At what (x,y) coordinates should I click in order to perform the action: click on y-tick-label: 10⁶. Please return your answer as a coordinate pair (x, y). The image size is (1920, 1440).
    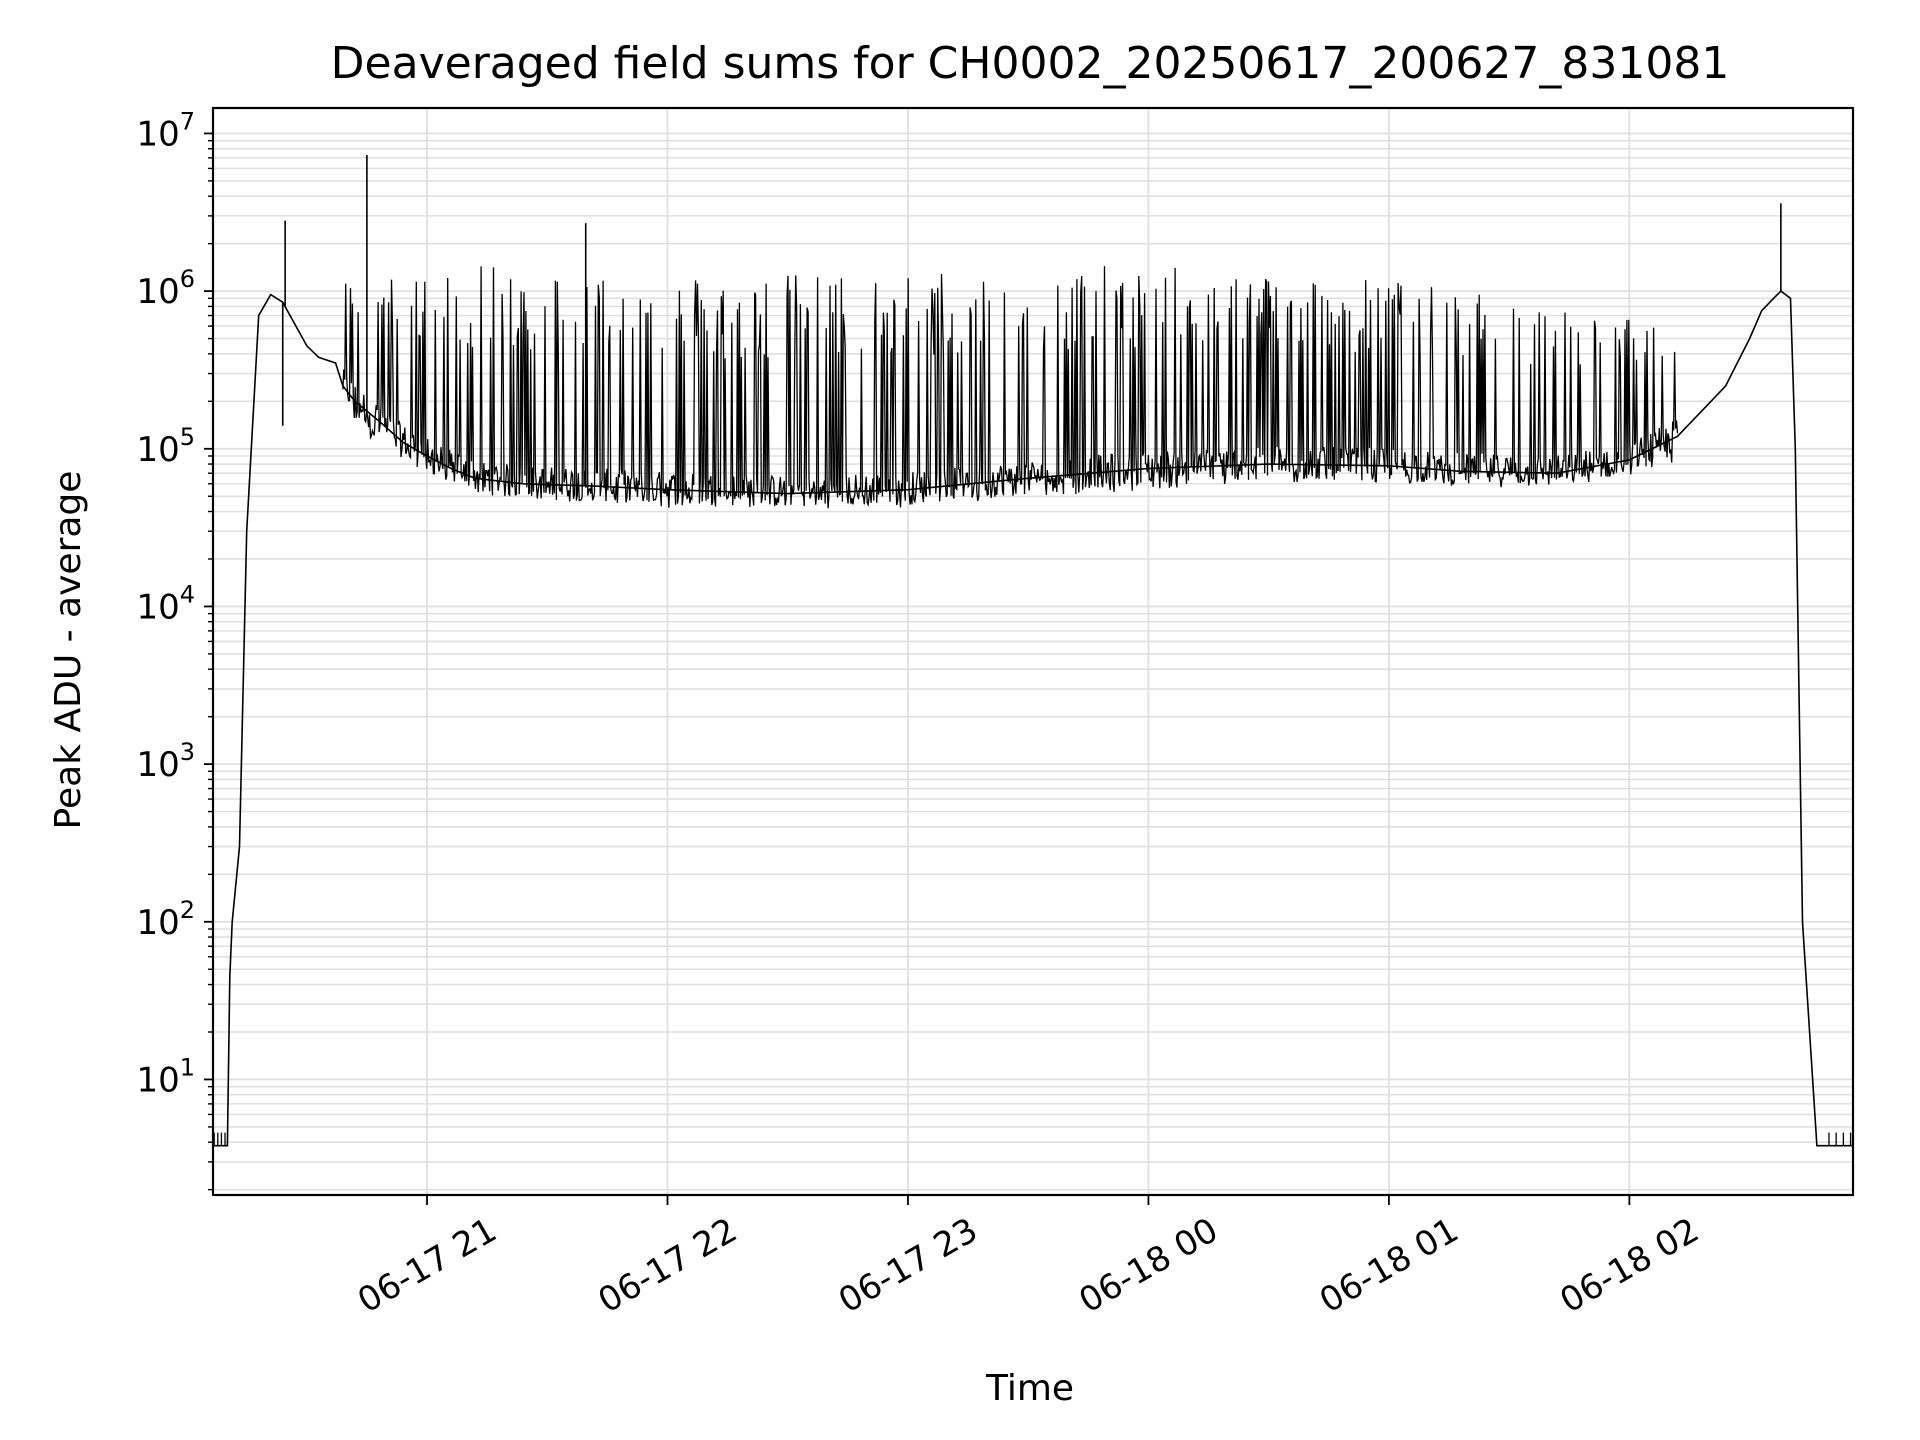
    Looking at the image, I should click on (165, 288).